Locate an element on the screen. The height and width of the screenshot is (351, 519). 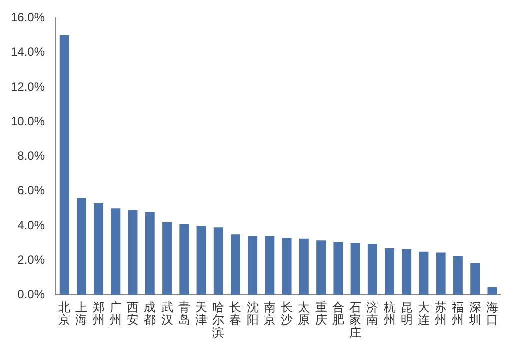
x-tick-label: 哈尔滨 is located at coordinates (218, 320).